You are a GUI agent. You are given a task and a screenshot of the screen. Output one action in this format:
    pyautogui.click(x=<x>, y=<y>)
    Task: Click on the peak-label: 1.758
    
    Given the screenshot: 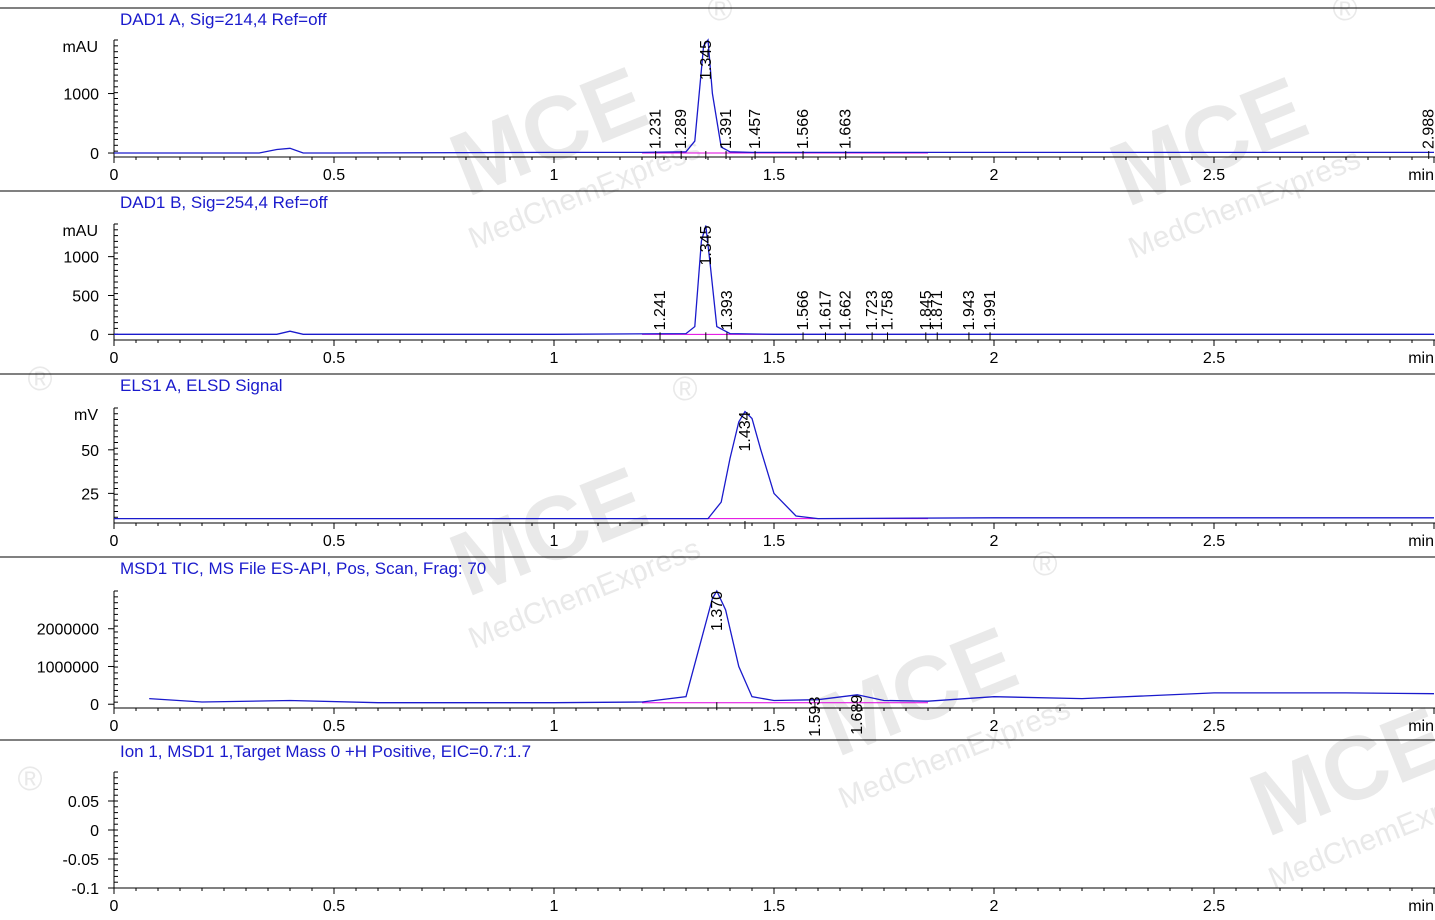 What is the action you would take?
    pyautogui.click(x=888, y=310)
    